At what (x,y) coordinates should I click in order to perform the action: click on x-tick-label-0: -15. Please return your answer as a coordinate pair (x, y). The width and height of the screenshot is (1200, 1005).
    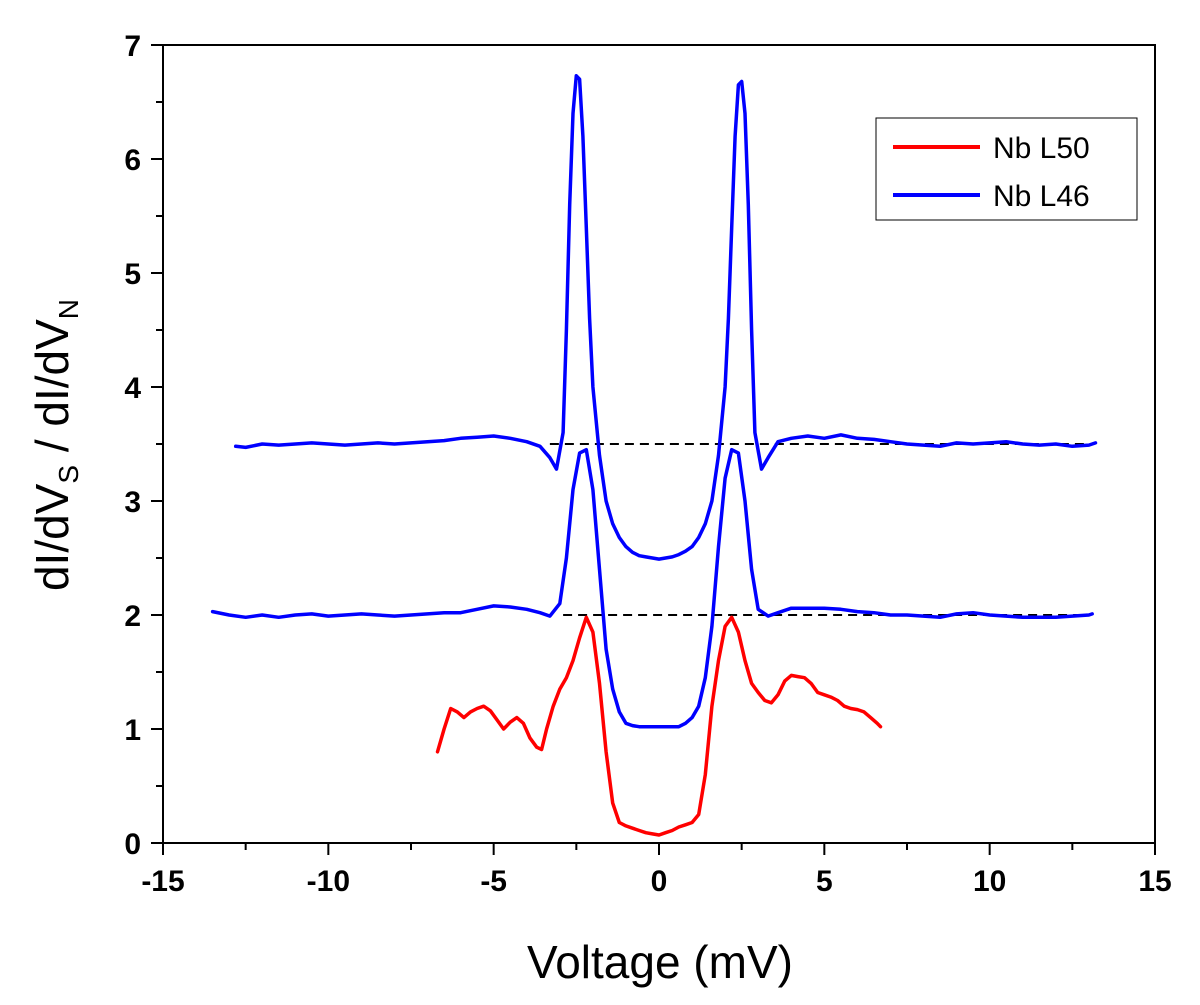
    Looking at the image, I should click on (162, 881).